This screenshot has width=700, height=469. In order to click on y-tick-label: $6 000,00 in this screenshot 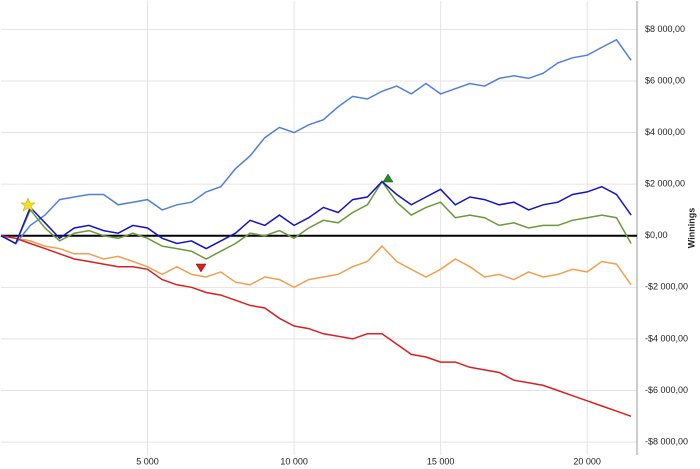, I will do `click(665, 80)`.